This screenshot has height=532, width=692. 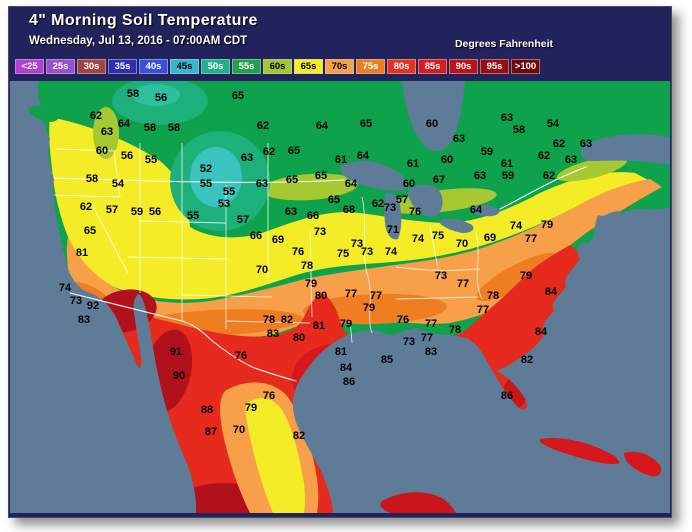 I want to click on units-label: Degrees Fahrenheit, so click(x=503, y=44).